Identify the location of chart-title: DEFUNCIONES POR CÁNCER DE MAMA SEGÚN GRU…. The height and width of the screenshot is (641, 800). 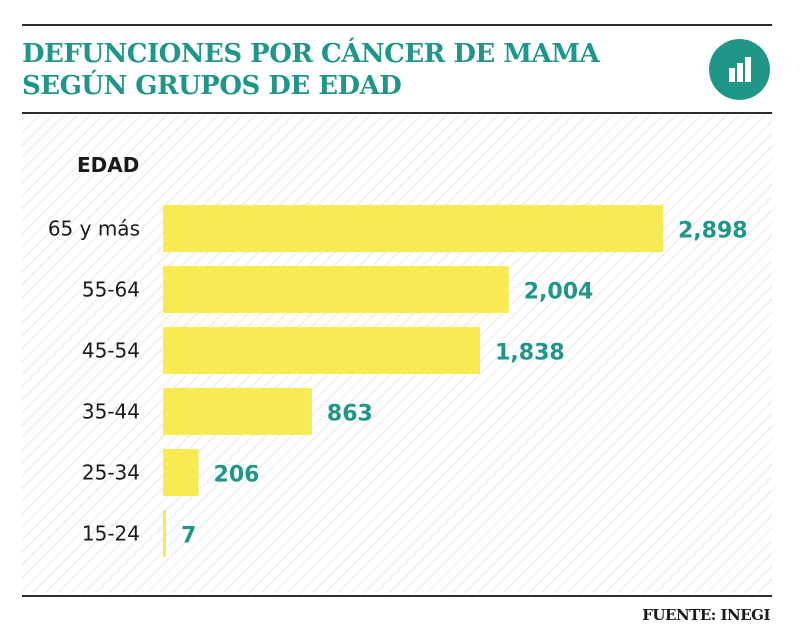
(311, 70).